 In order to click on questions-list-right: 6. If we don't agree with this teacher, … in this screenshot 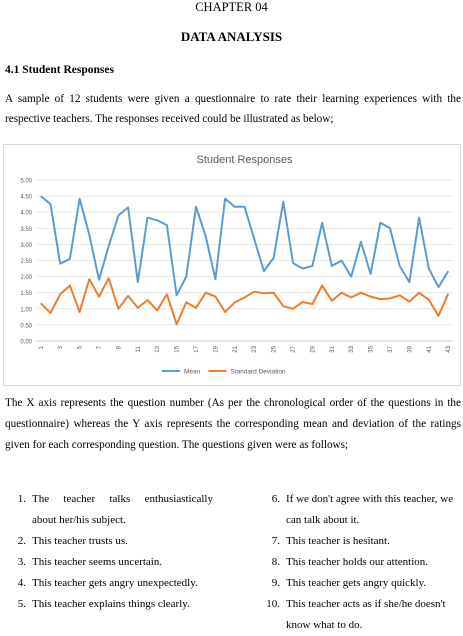, I will do `click(362, 562)`.